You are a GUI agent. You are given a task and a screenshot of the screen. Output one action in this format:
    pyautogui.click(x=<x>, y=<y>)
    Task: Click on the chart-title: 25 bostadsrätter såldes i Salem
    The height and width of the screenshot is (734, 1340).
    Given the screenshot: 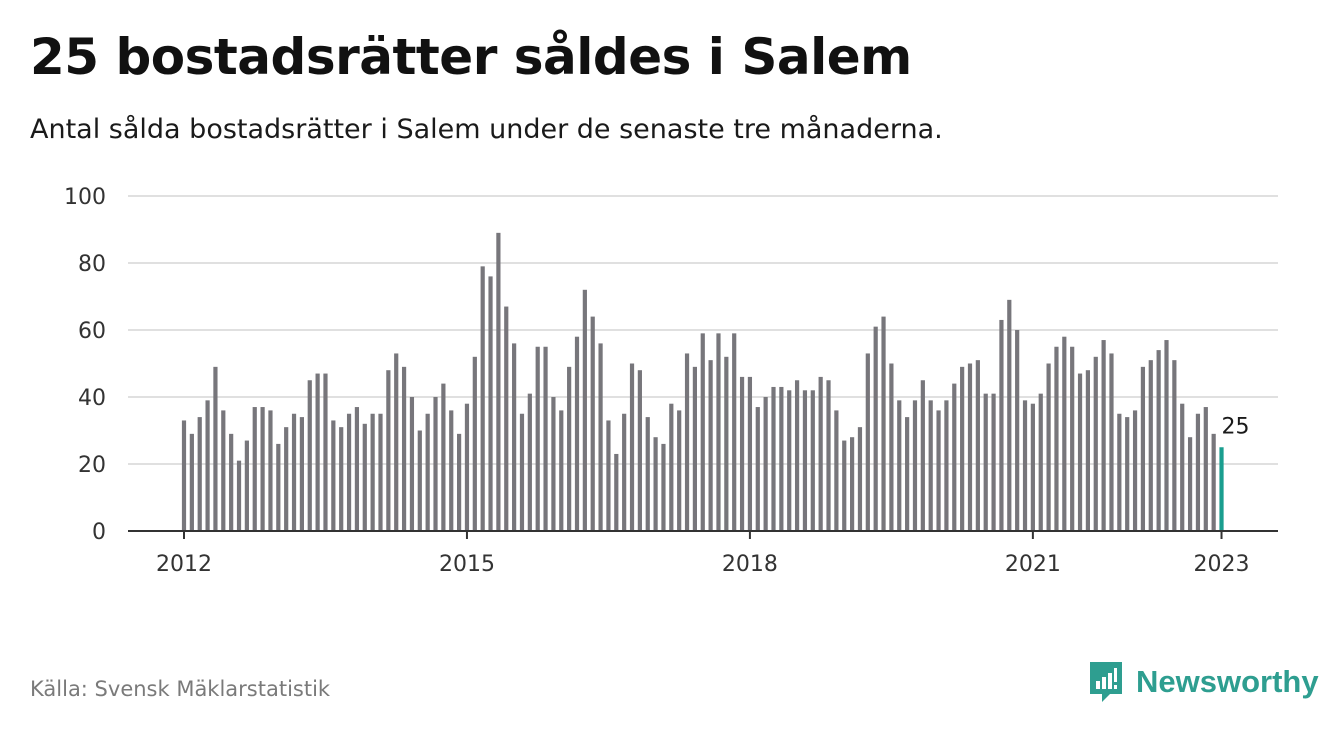 What is the action you would take?
    pyautogui.click(x=471, y=57)
    